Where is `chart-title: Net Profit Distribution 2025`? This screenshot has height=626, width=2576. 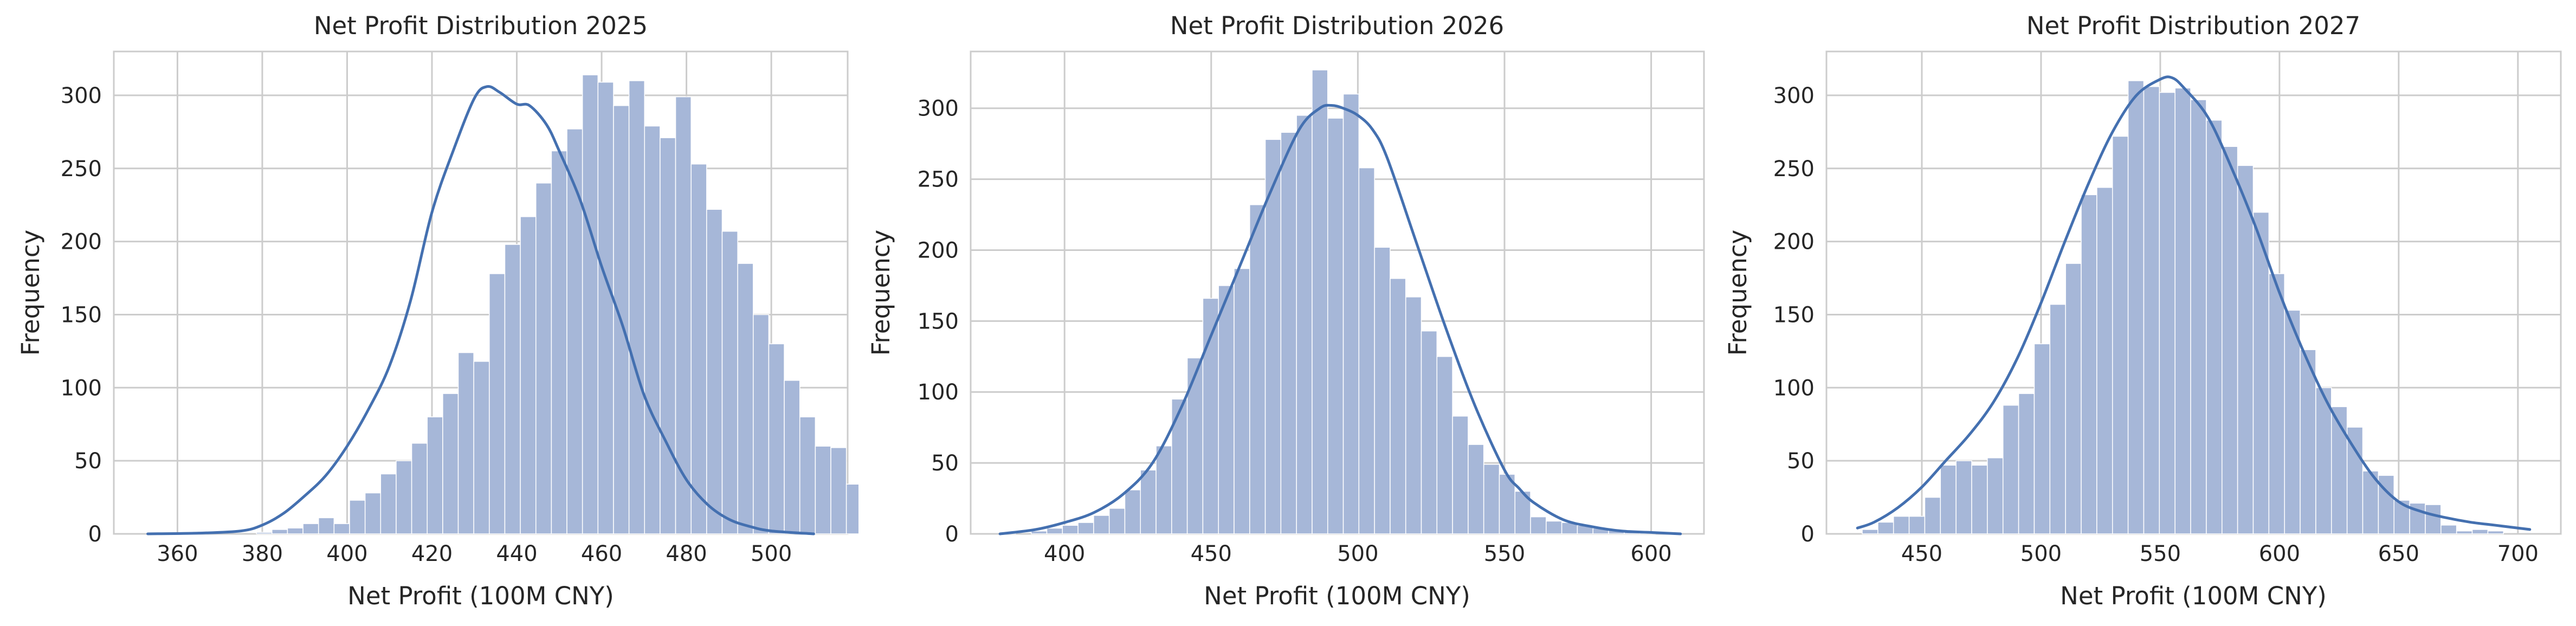 chart-title: Net Profit Distribution 2025 is located at coordinates (481, 26).